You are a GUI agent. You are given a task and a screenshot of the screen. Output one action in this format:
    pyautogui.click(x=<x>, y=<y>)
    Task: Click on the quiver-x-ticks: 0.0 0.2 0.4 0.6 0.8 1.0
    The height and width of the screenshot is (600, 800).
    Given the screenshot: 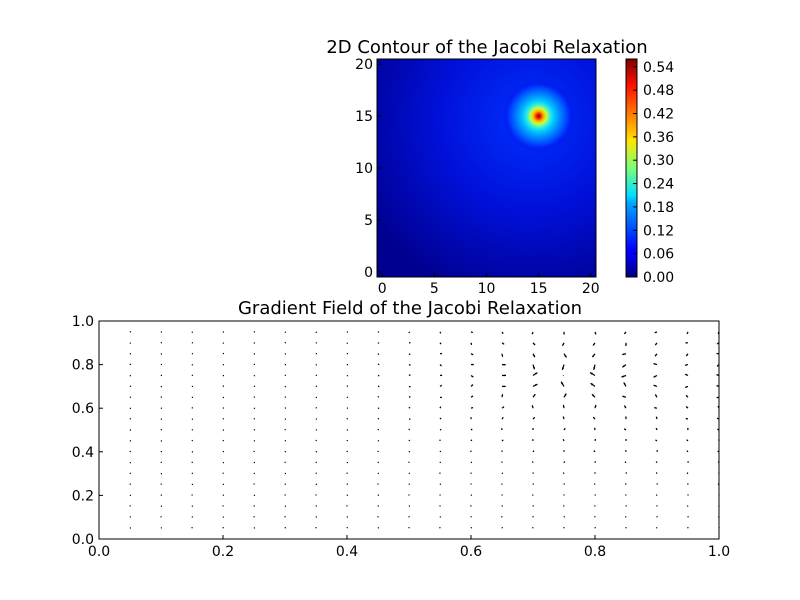 What is the action you would take?
    pyautogui.click(x=409, y=547)
    